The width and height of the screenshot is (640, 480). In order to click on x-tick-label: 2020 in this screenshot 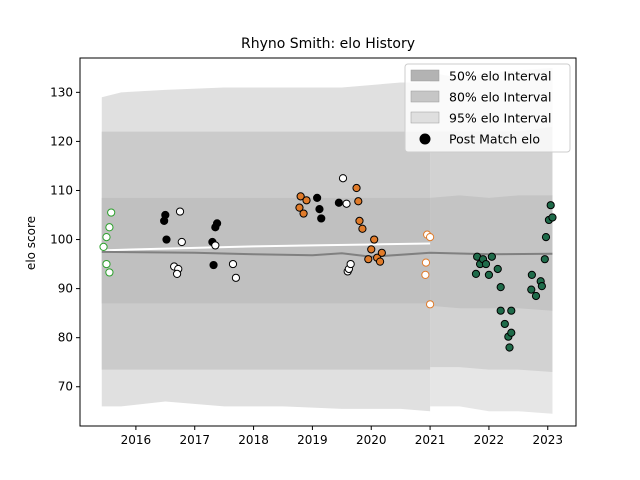, I will do `click(371, 440)`.